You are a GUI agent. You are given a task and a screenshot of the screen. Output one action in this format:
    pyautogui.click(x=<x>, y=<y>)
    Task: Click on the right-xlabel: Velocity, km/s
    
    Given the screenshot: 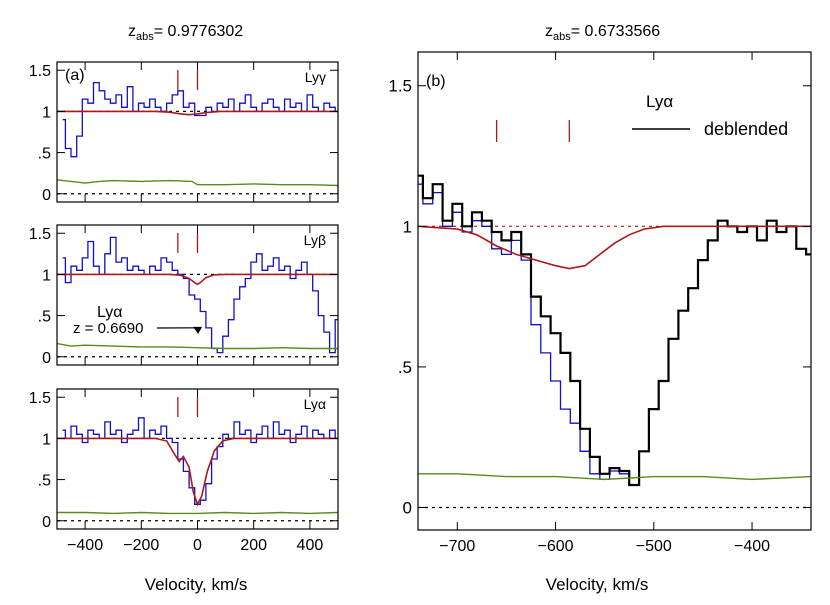 What is the action you would take?
    pyautogui.click(x=597, y=584)
    